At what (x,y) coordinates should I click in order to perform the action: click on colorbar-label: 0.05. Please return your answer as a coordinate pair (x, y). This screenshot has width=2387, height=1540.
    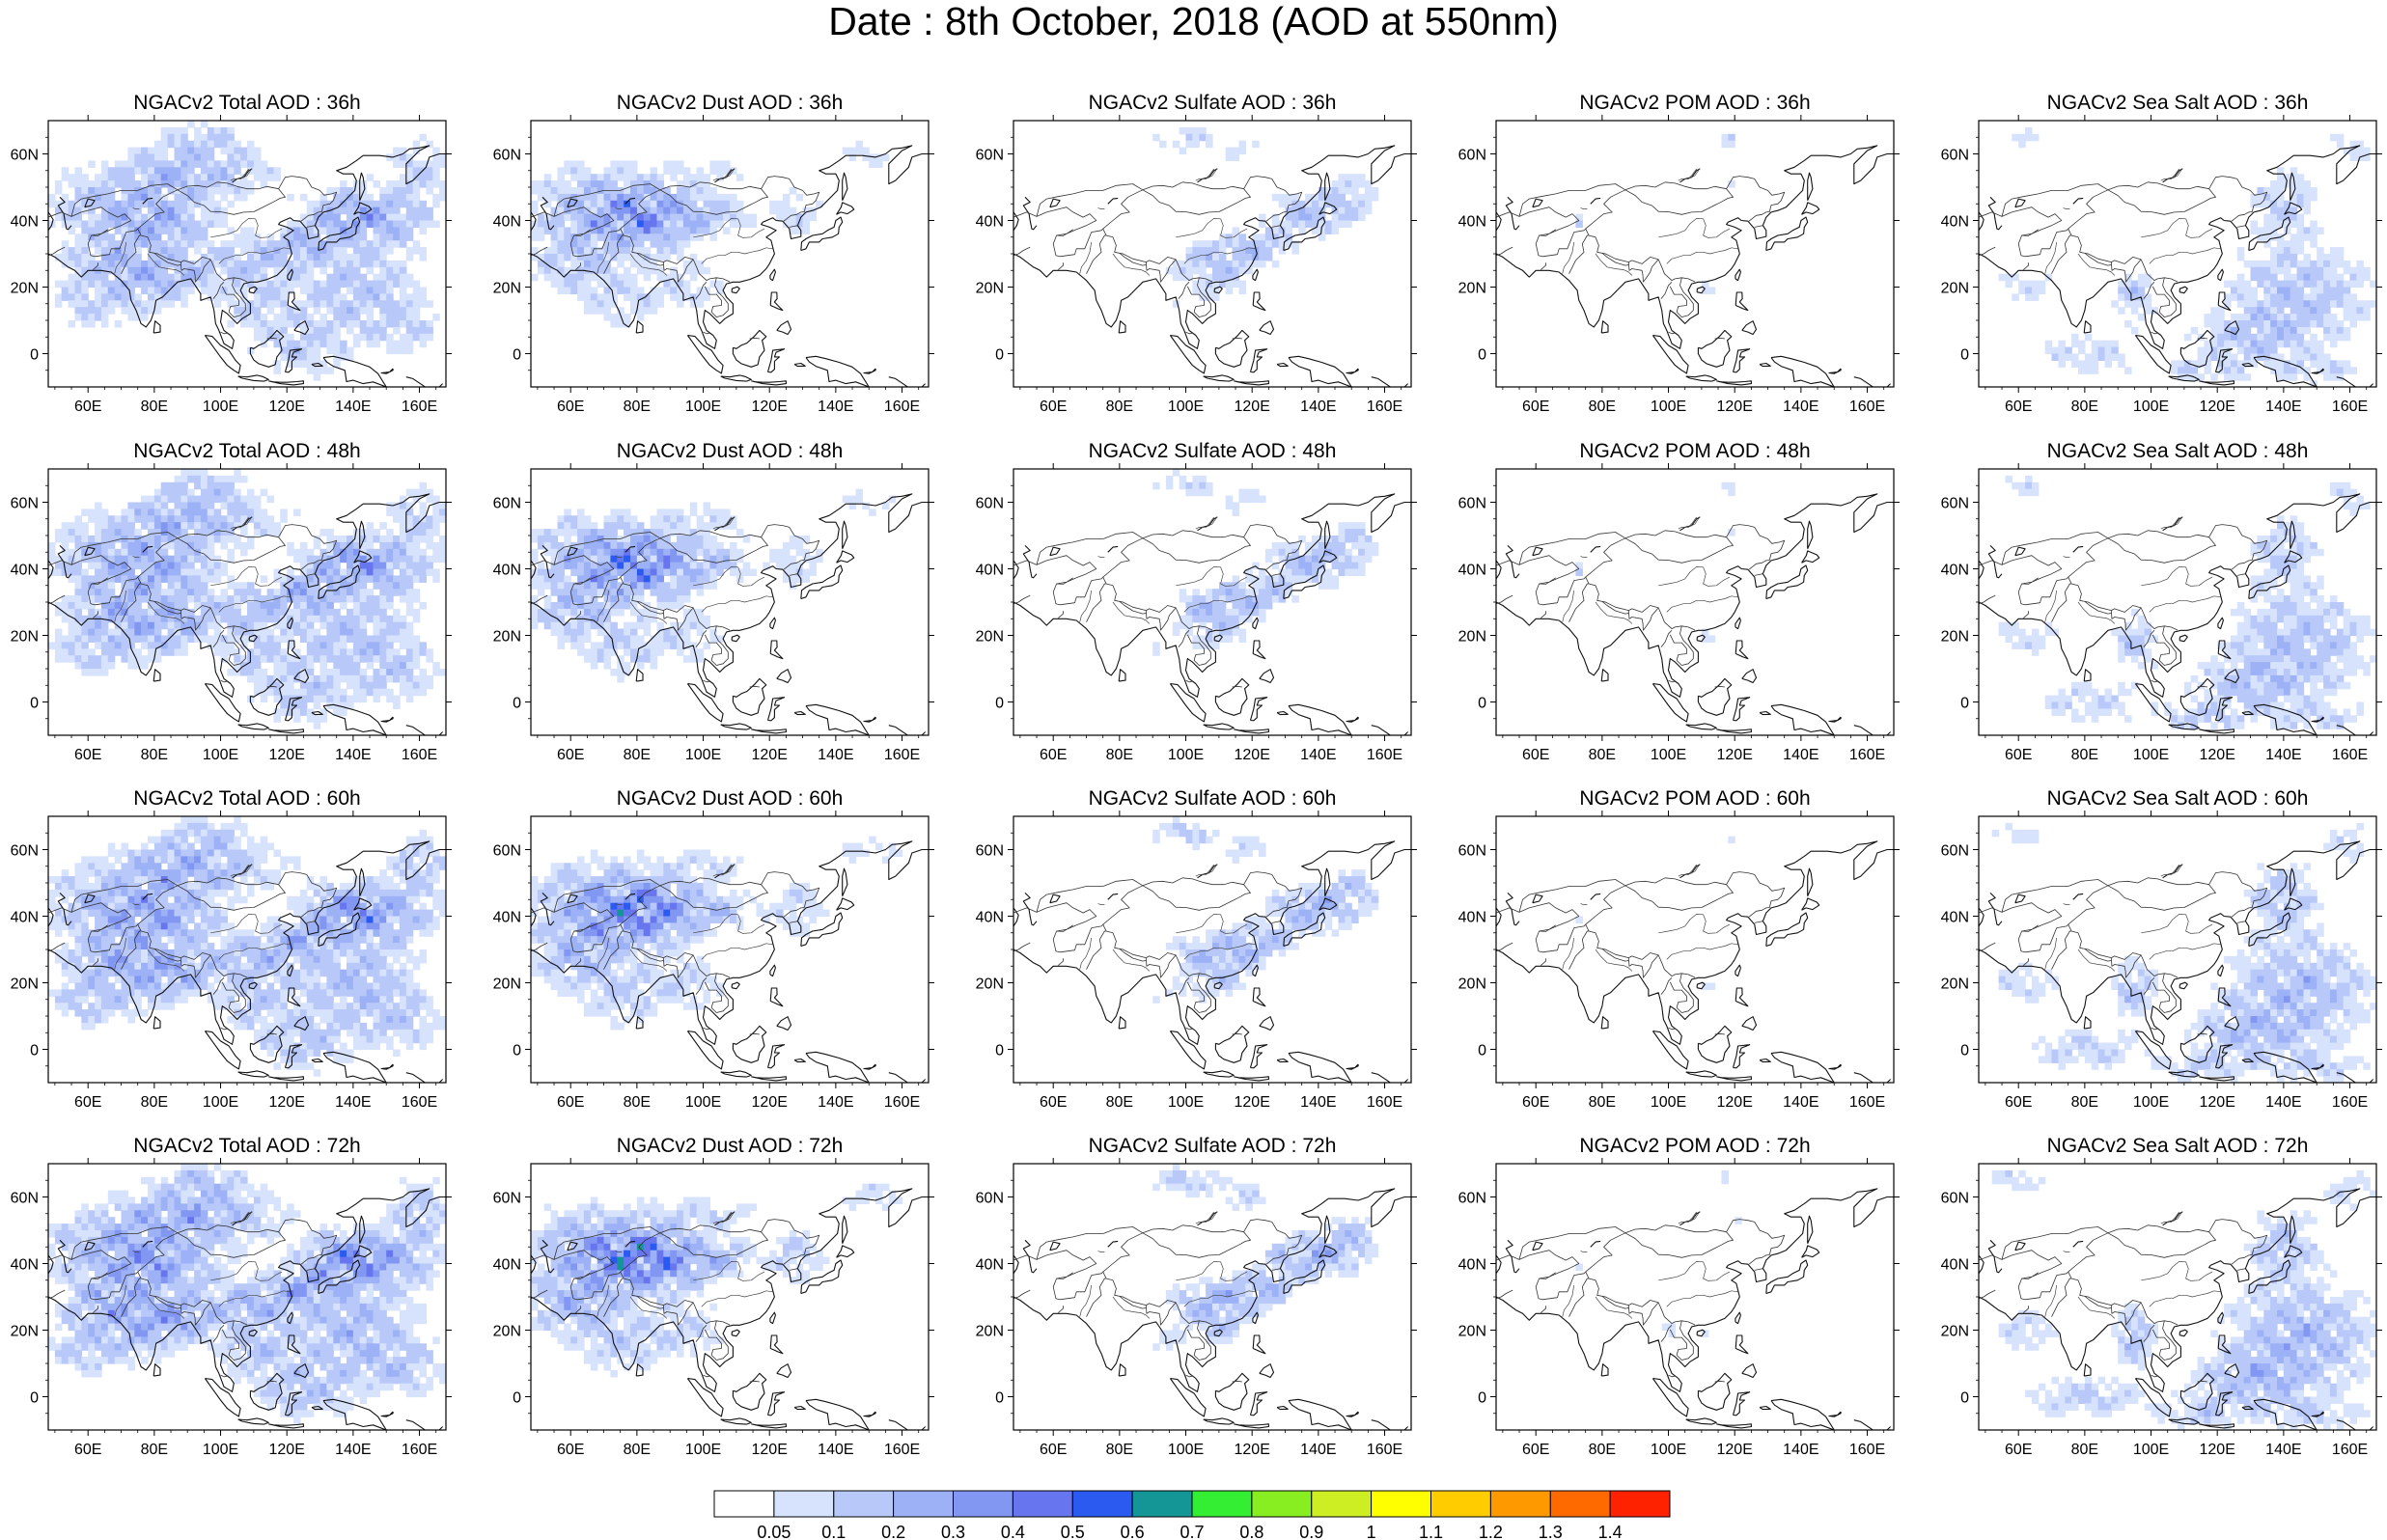
    Looking at the image, I should click on (774, 1531).